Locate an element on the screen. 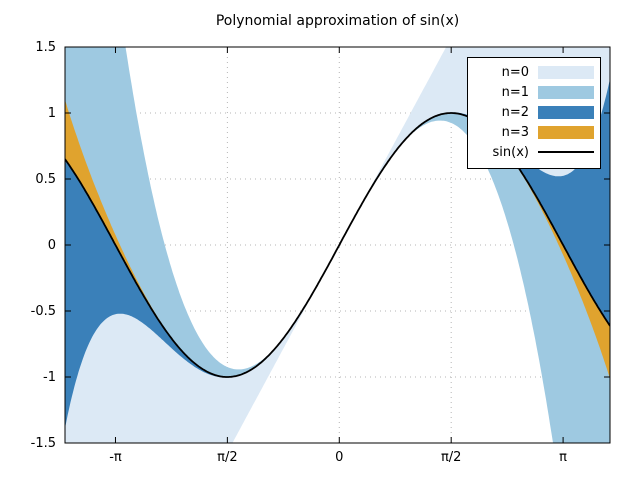 Image resolution: width=640 pixels, height=480 pixels. legend: n=0 n=1 n=2 n=3 sin(x) is located at coordinates (534, 113).